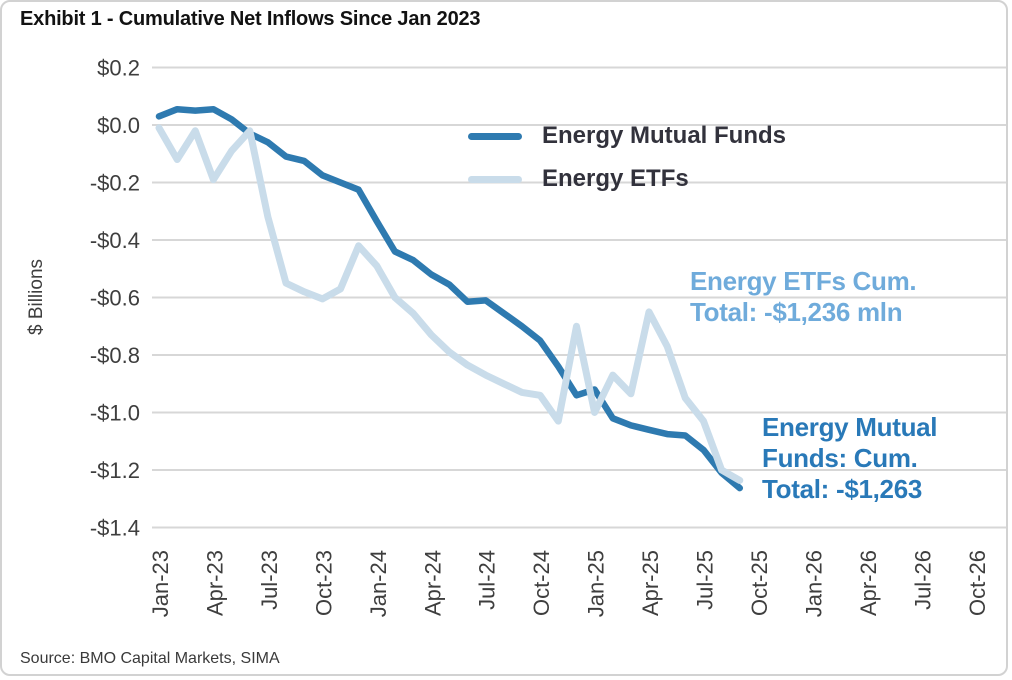 This screenshot has height=680, width=1012. Describe the element at coordinates (269, 580) in the screenshot. I see `x-tick-label: Jul-23` at that location.